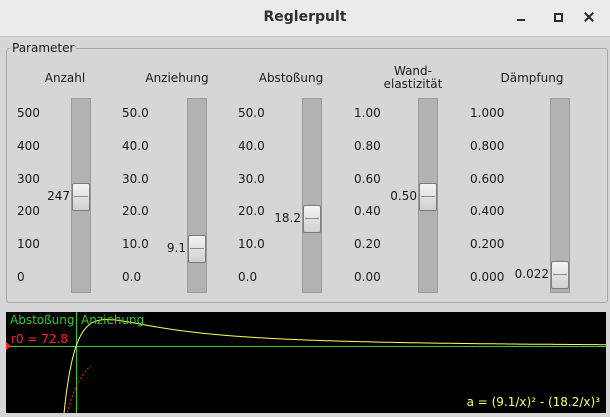  What do you see at coordinates (251, 244) in the screenshot?
I see `tick-label-abstossung: 10.0` at bounding box center [251, 244].